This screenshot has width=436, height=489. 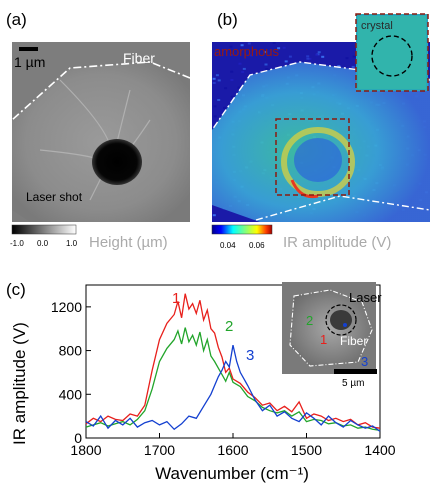 I want to click on height-tick-0: -1.0, so click(x=17, y=243).